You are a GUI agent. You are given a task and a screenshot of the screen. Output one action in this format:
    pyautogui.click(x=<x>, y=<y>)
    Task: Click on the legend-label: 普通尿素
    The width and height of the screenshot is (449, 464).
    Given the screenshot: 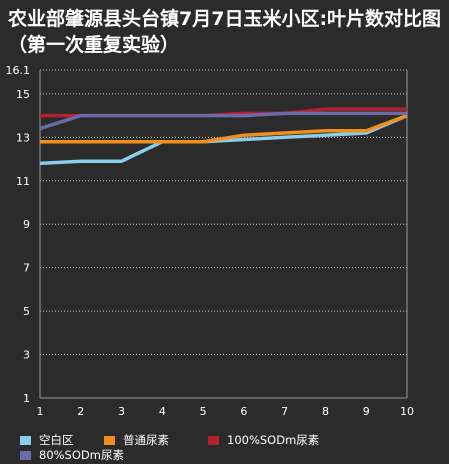 What is the action you would take?
    pyautogui.click(x=146, y=440)
    